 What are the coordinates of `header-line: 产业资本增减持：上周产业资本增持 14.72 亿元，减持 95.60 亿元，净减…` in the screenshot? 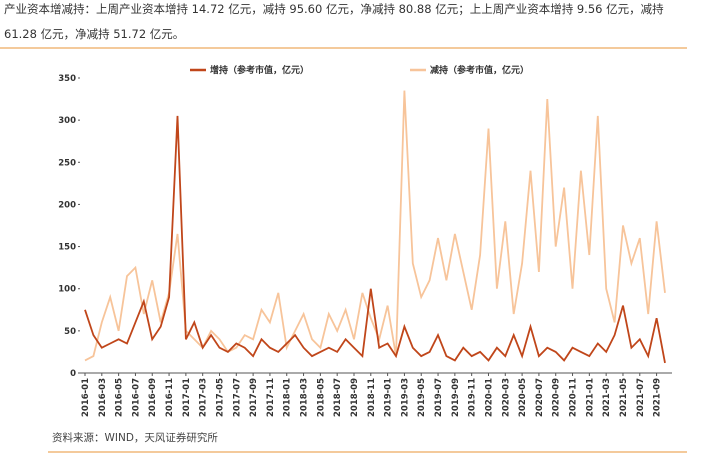 It's located at (334, 9).